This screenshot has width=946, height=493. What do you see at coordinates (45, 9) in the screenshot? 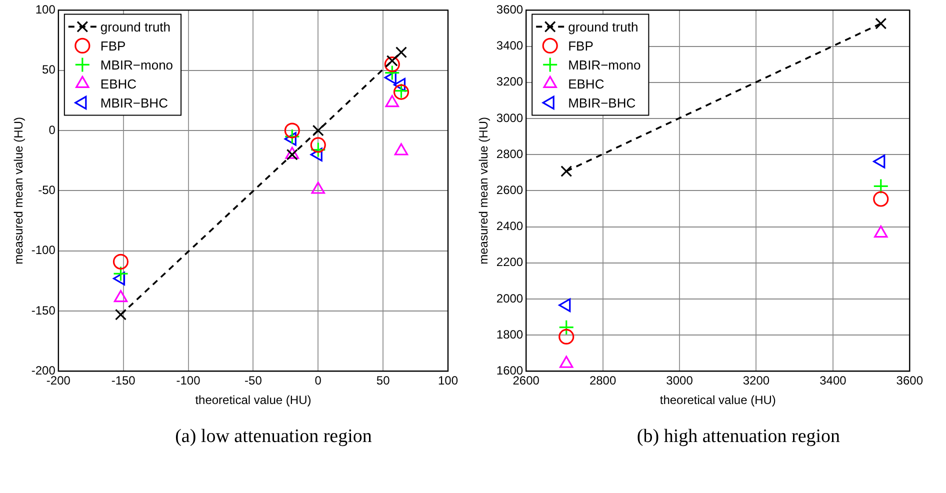
I see `y-tick-label: 100` at bounding box center [45, 9].